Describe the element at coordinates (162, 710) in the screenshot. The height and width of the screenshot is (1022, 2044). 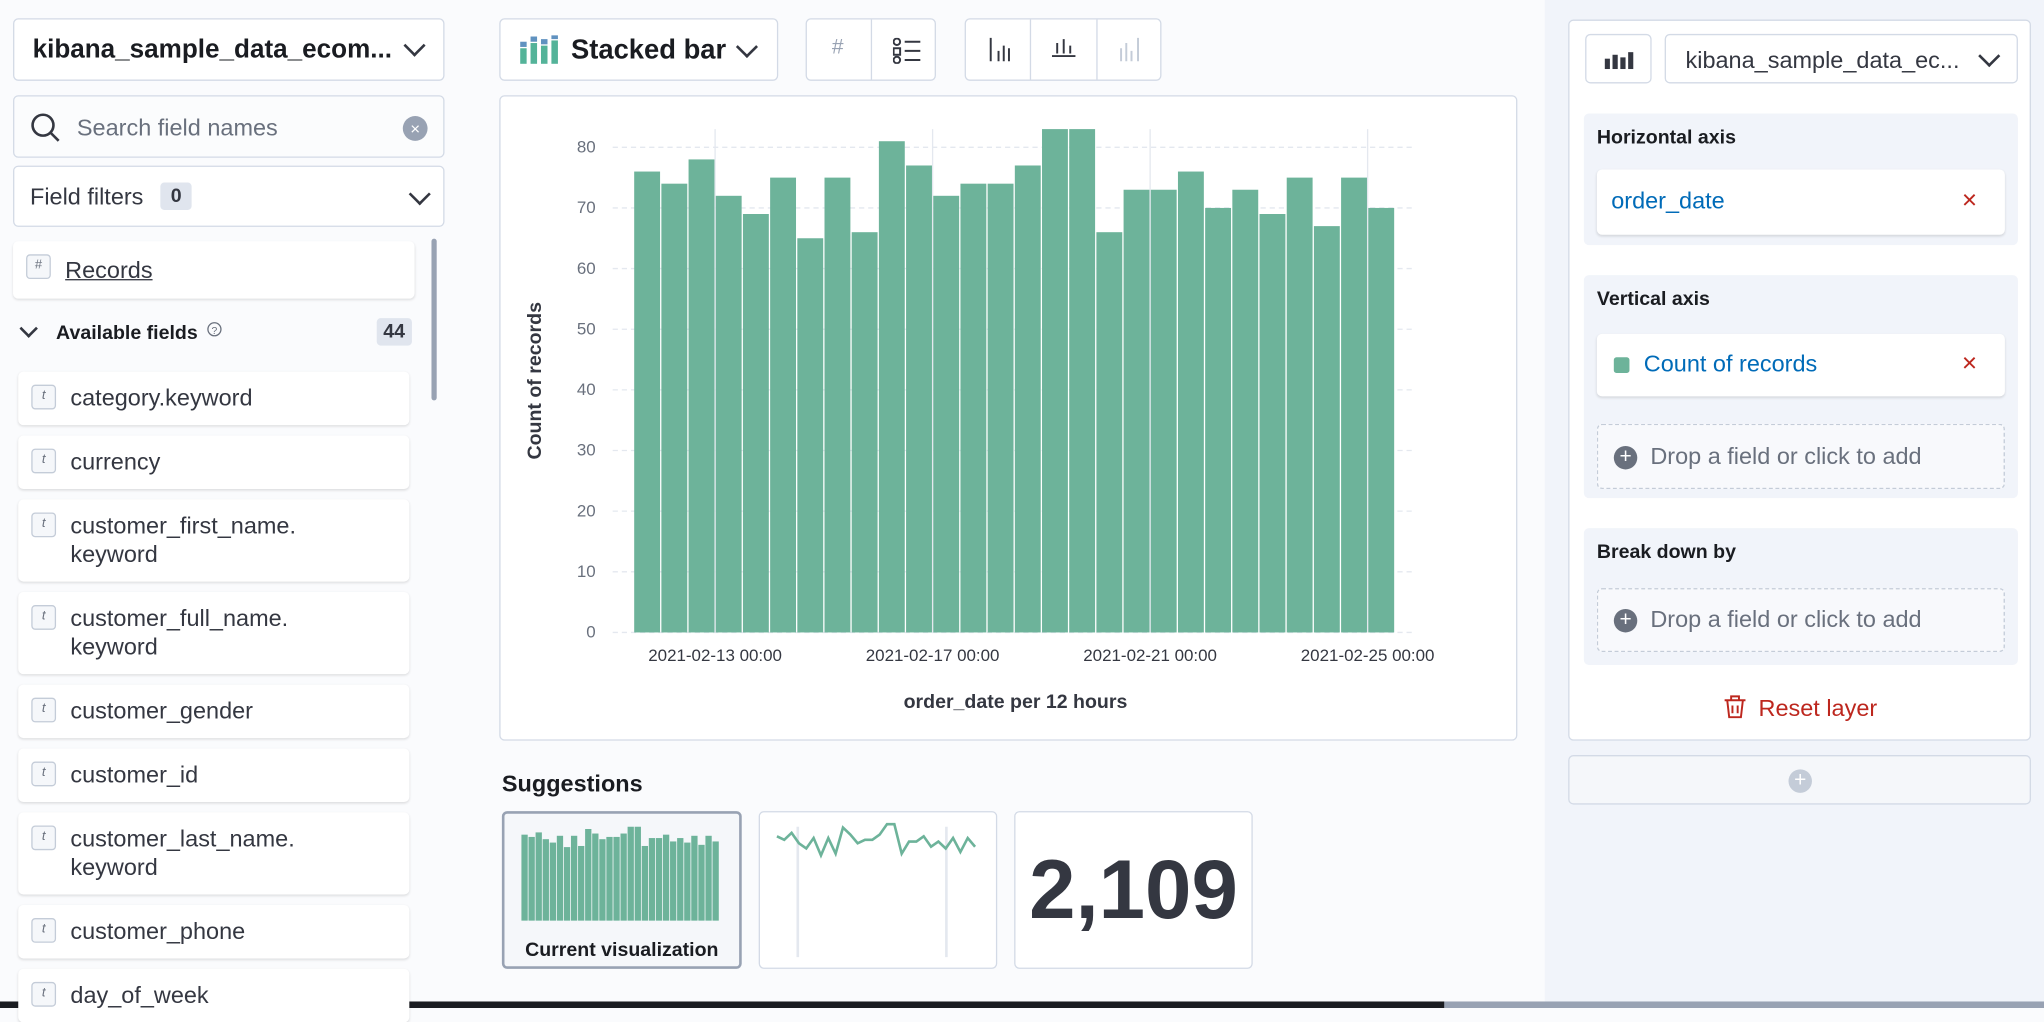
I see `field-name: customer_gender` at that location.